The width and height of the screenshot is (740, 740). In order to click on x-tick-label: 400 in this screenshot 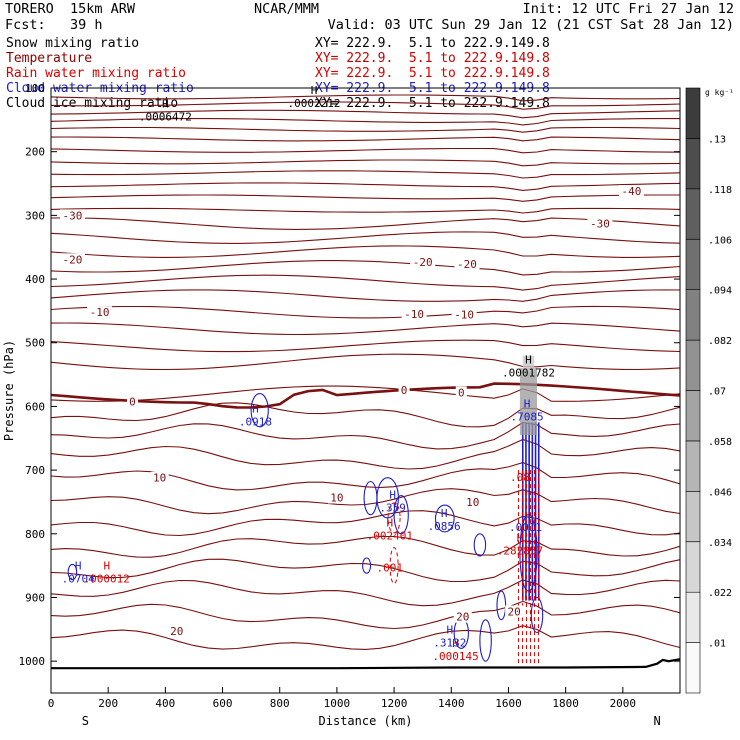, I will do `click(165, 703)`.